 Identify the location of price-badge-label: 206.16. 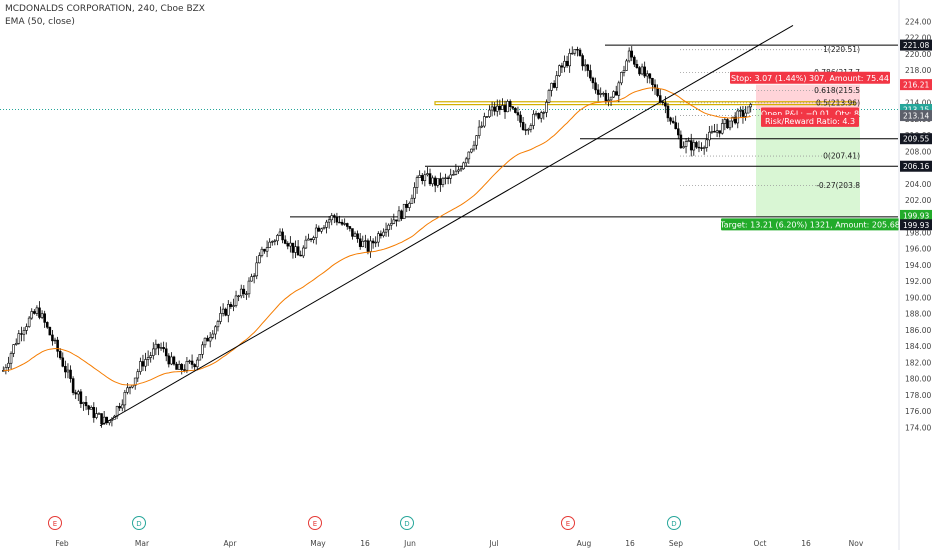
(916, 166).